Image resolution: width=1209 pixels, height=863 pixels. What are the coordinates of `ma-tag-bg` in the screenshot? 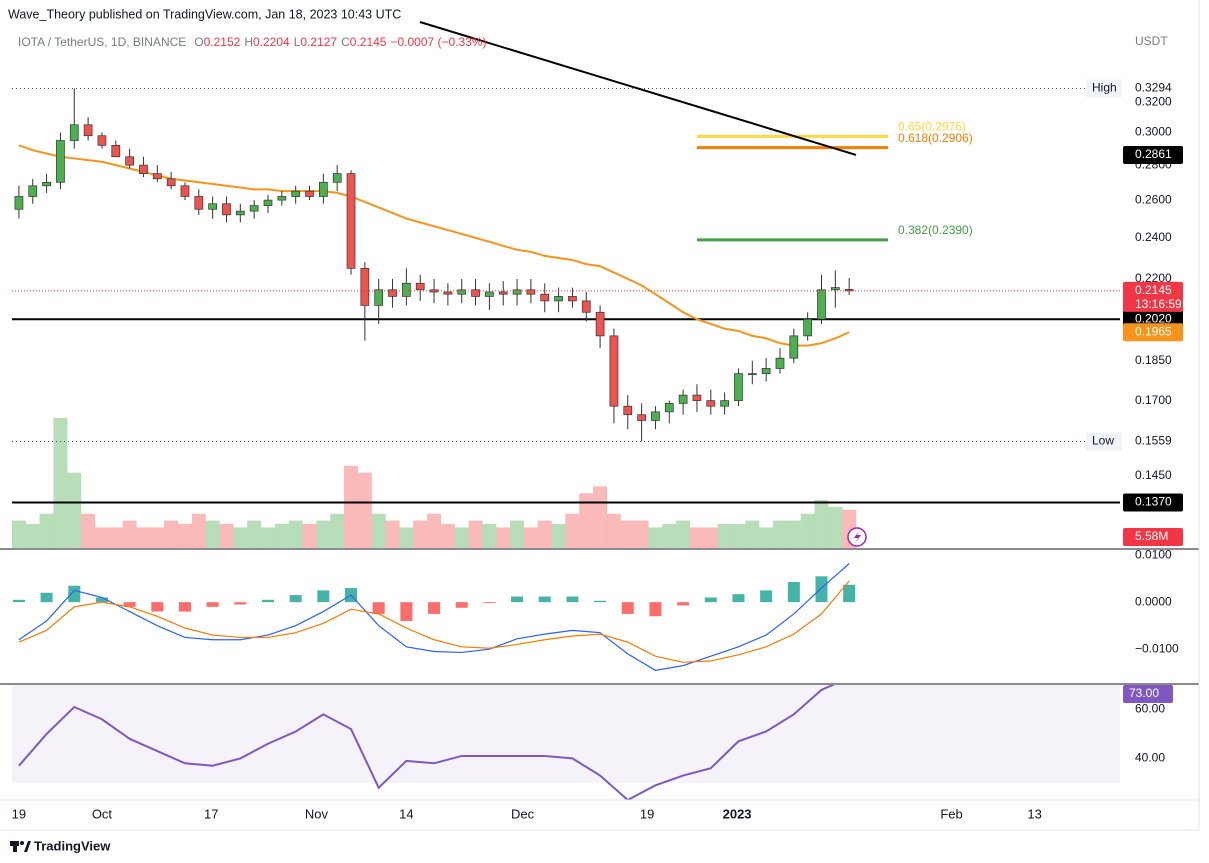 It's located at (1153, 332).